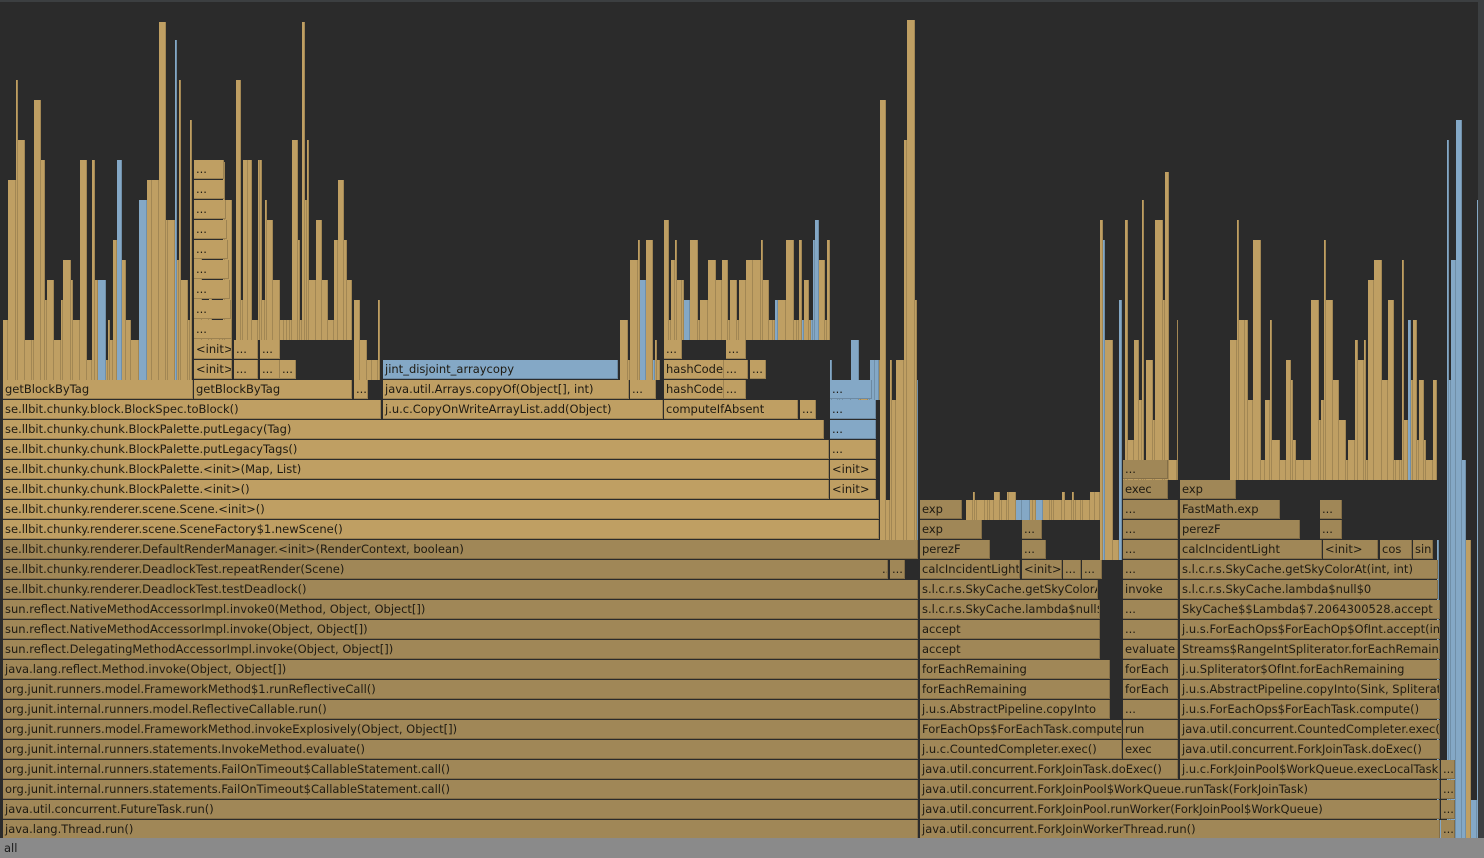 This screenshot has width=1484, height=858. Describe the element at coordinates (1010, 649) in the screenshot. I see `frame: accept` at that location.